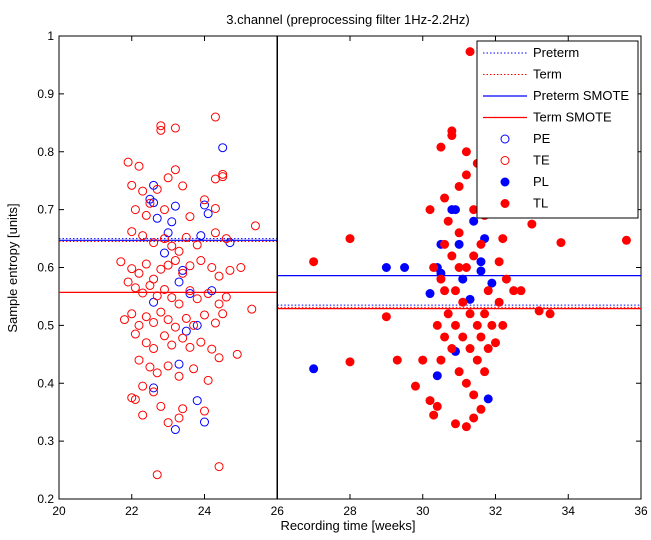 The width and height of the screenshot is (651, 540). What do you see at coordinates (505, 203) in the screenshot?
I see `legend-swatch` at bounding box center [505, 203].